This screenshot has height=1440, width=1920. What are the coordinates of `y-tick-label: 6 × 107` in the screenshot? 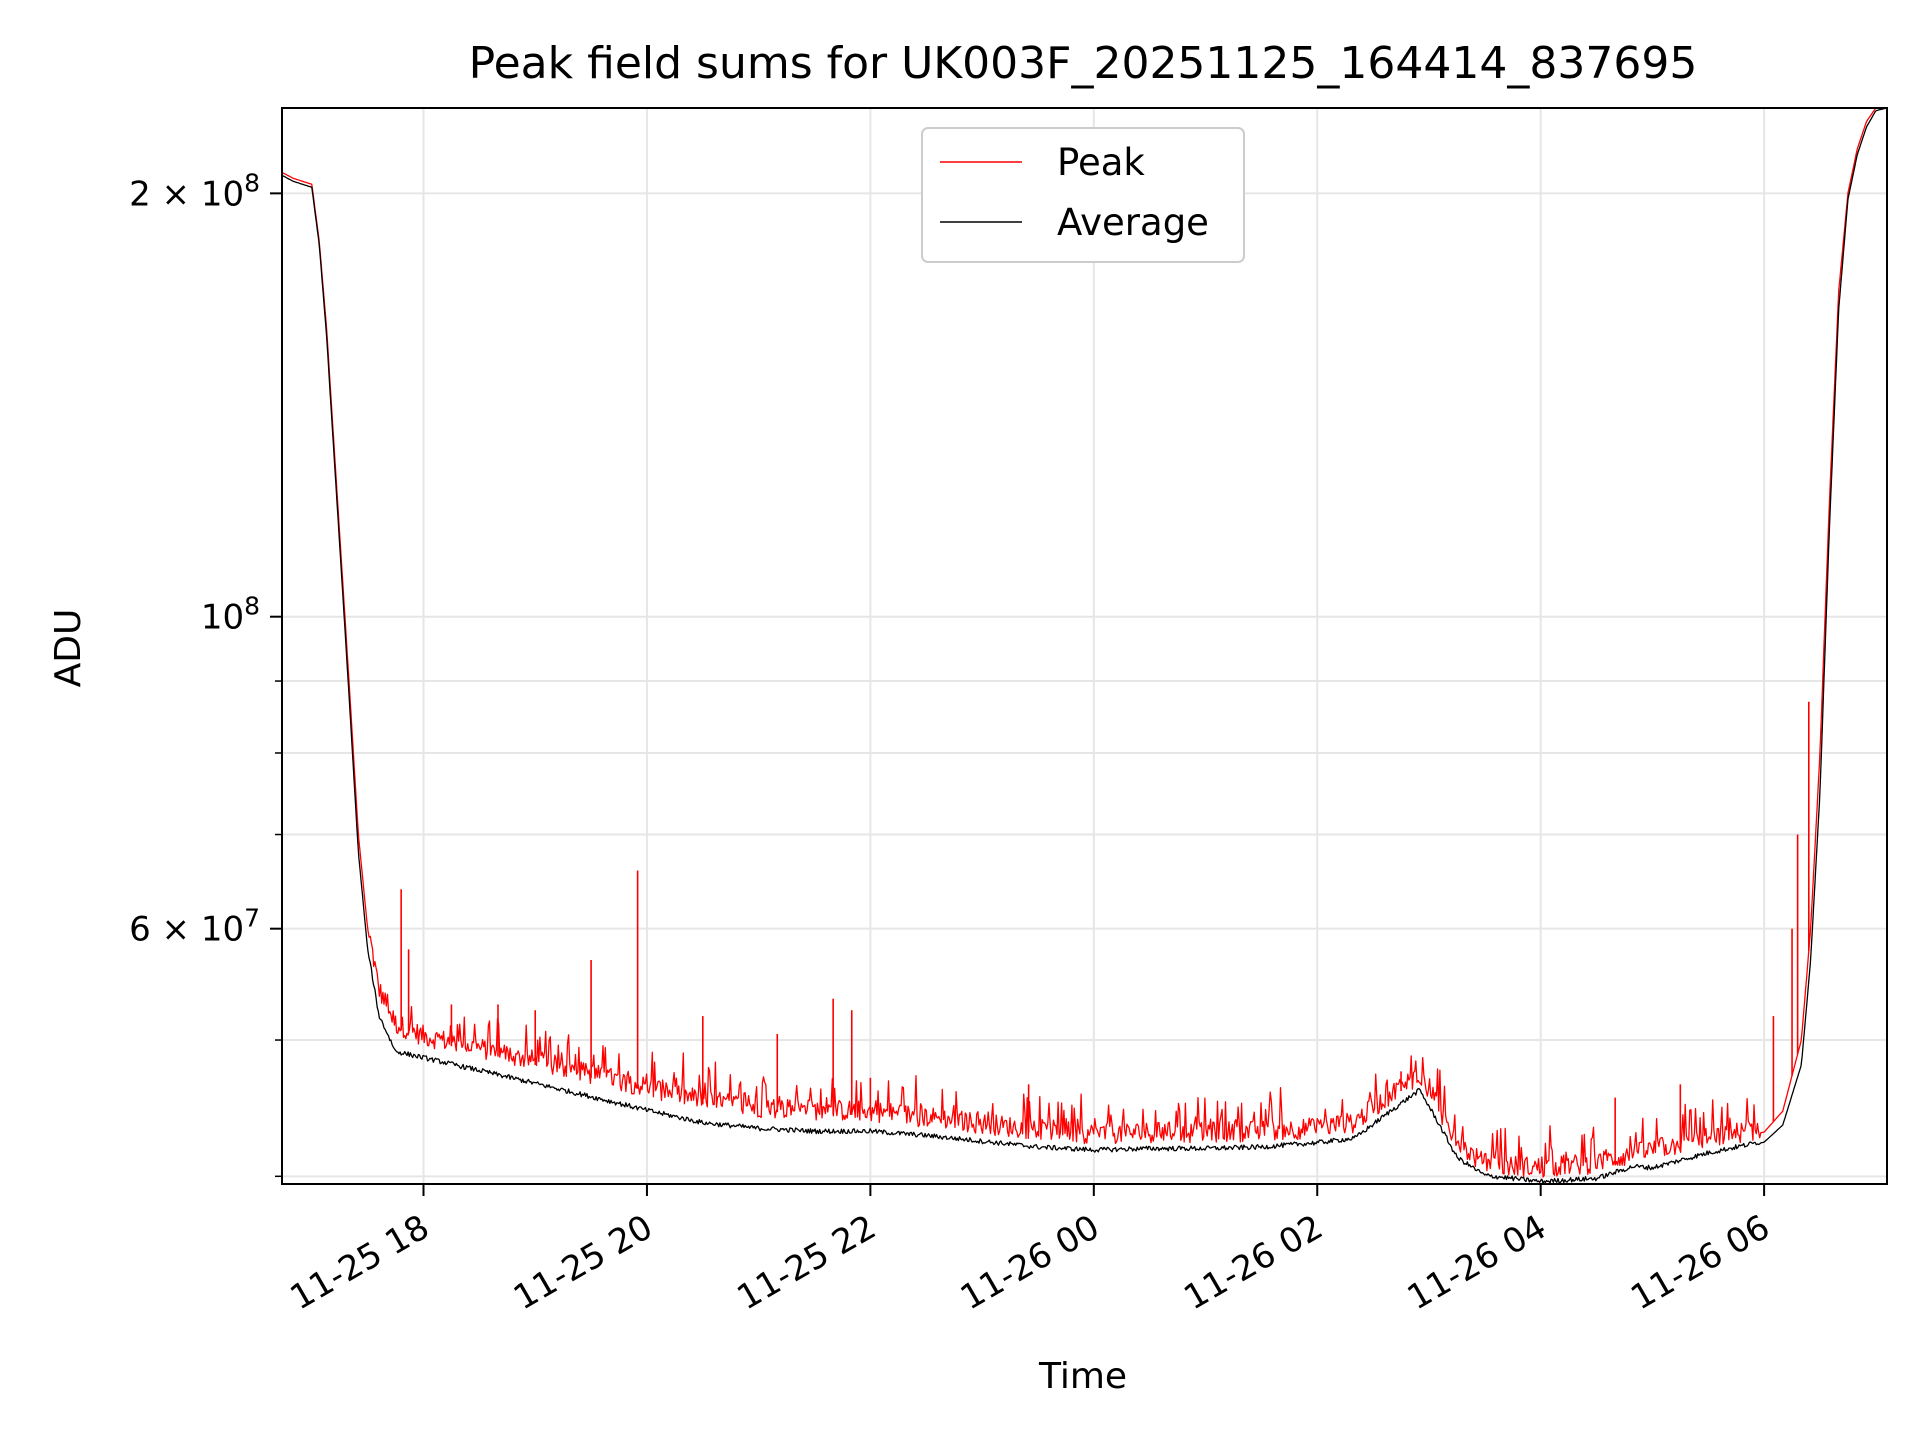 It's located at (194, 927).